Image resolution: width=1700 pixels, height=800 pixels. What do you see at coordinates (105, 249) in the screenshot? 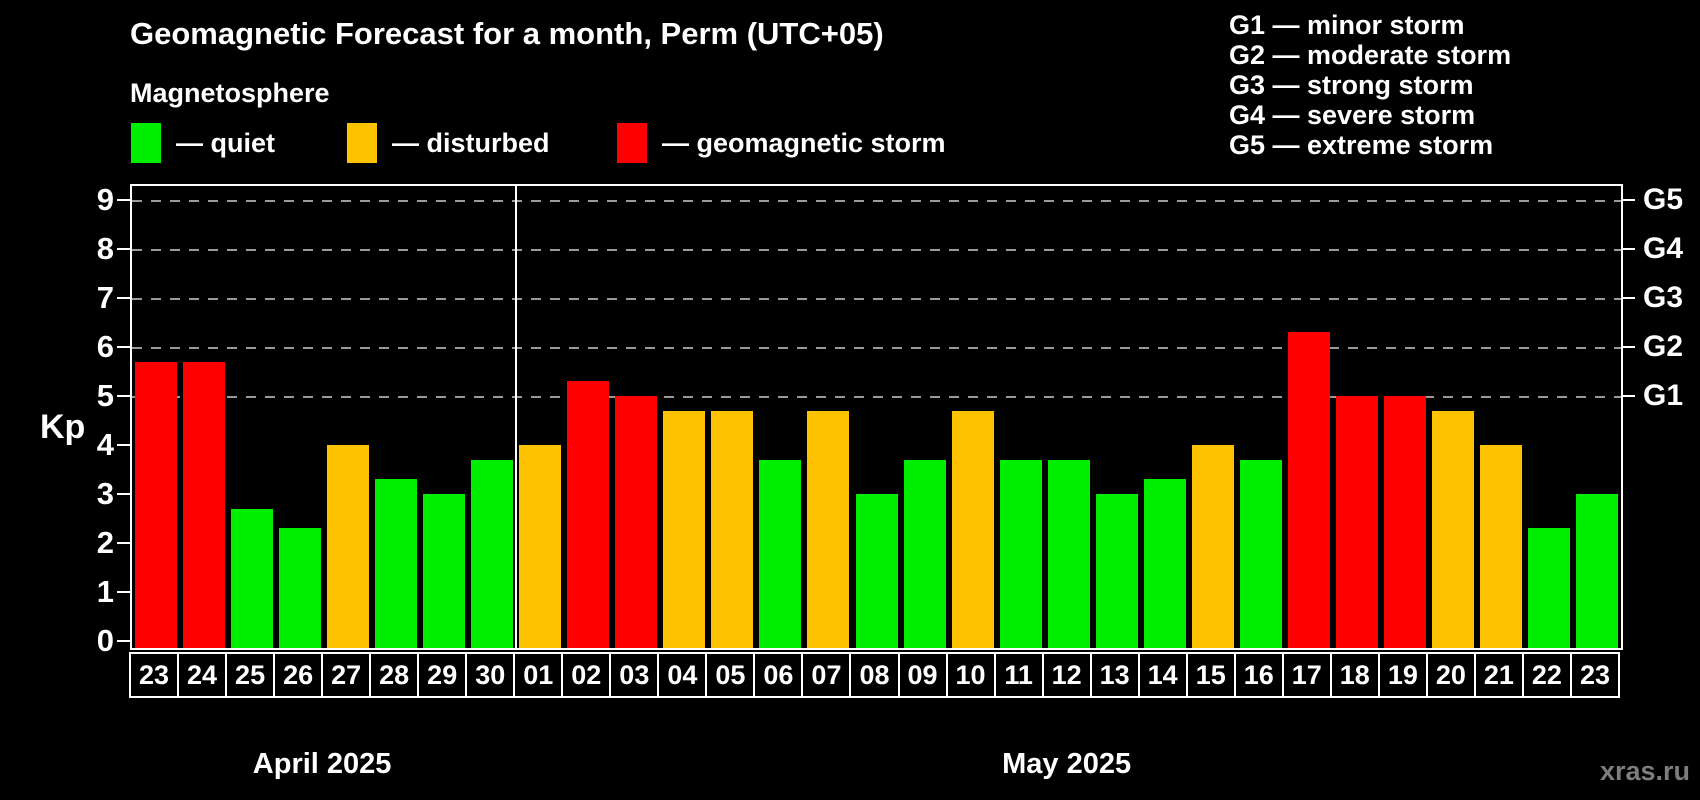
I see `y-tick-label-8: 8` at bounding box center [105, 249].